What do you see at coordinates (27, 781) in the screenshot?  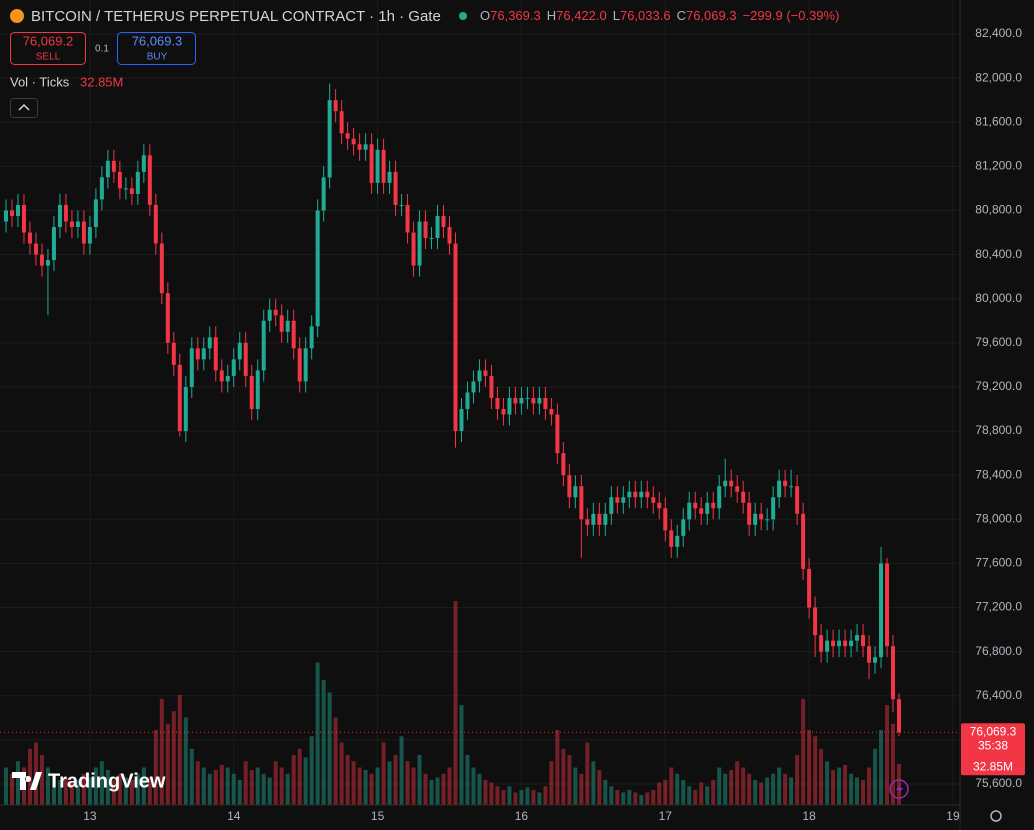 I see `brand-logo` at bounding box center [27, 781].